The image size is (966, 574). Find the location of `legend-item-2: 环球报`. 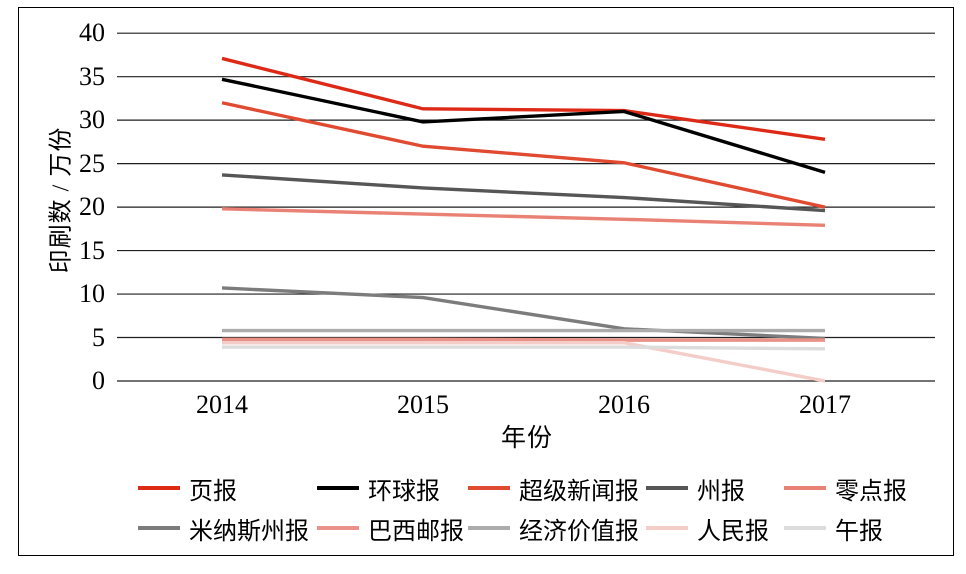

legend-item-2: 环球报 is located at coordinates (392, 489).